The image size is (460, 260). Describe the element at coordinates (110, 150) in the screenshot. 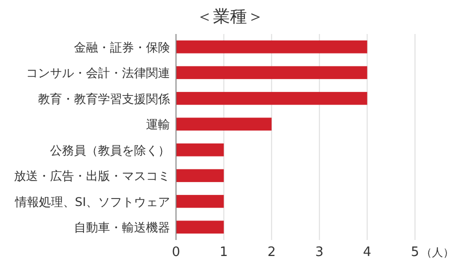

I see `y-tick-label: 公務員（教員を除く）` at that location.